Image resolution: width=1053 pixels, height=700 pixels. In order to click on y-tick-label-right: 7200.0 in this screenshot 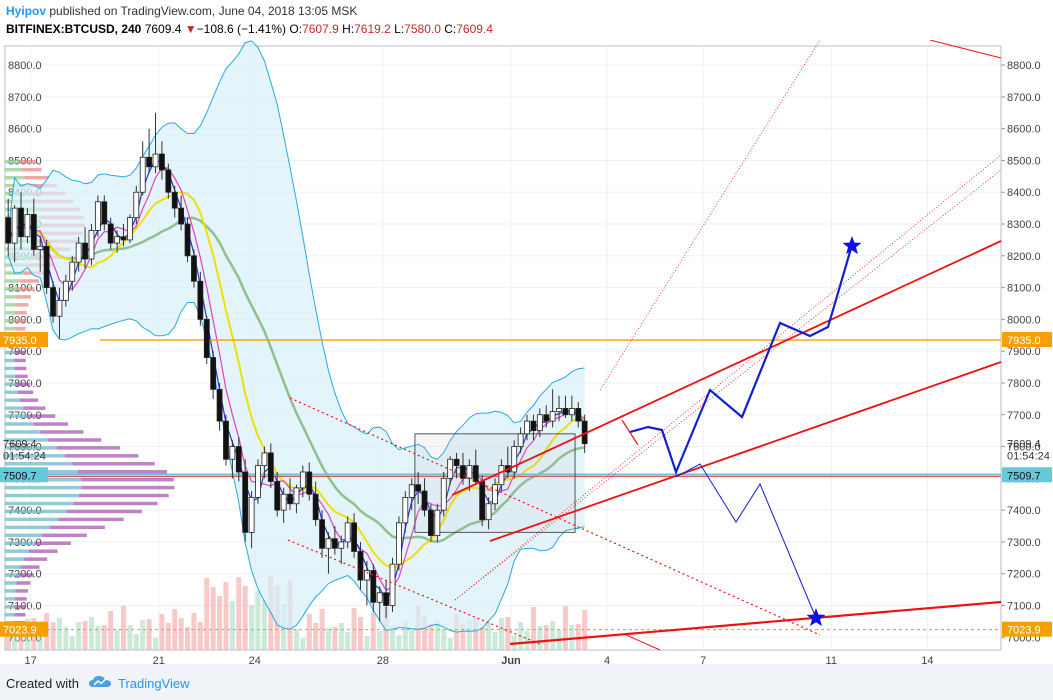, I will do `click(1024, 575)`.